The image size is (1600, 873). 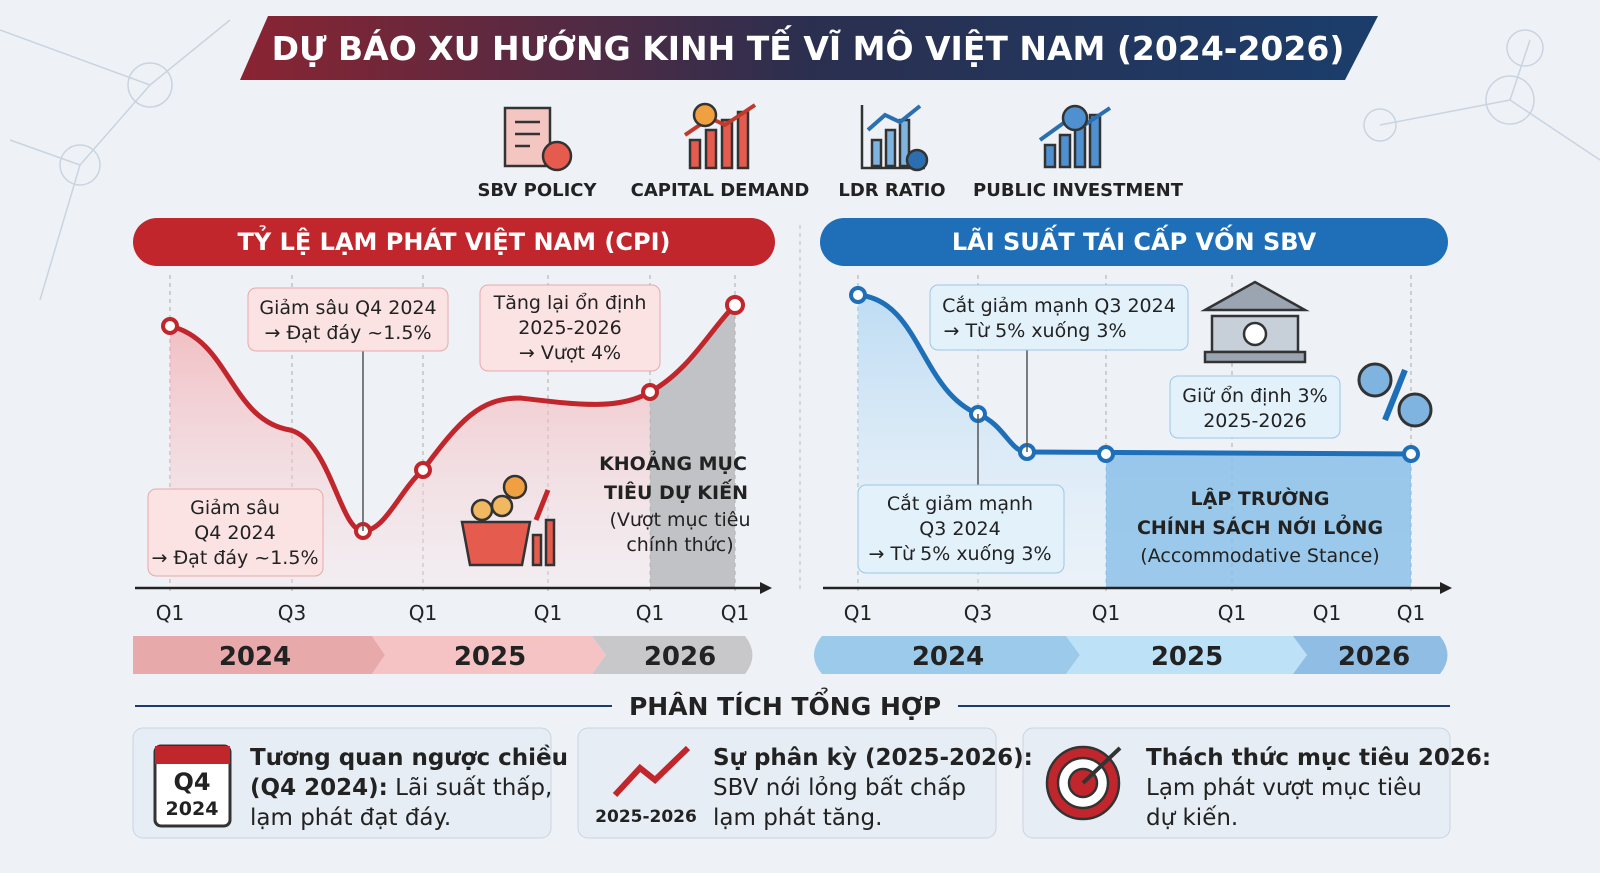 I want to click on arrow, so click(x=1446, y=588).